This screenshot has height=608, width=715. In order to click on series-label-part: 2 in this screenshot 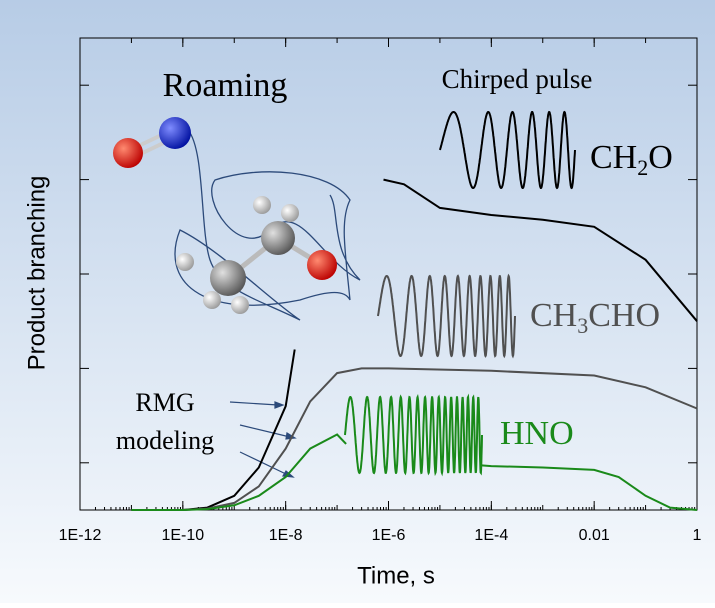, I will do `click(642, 167)`.